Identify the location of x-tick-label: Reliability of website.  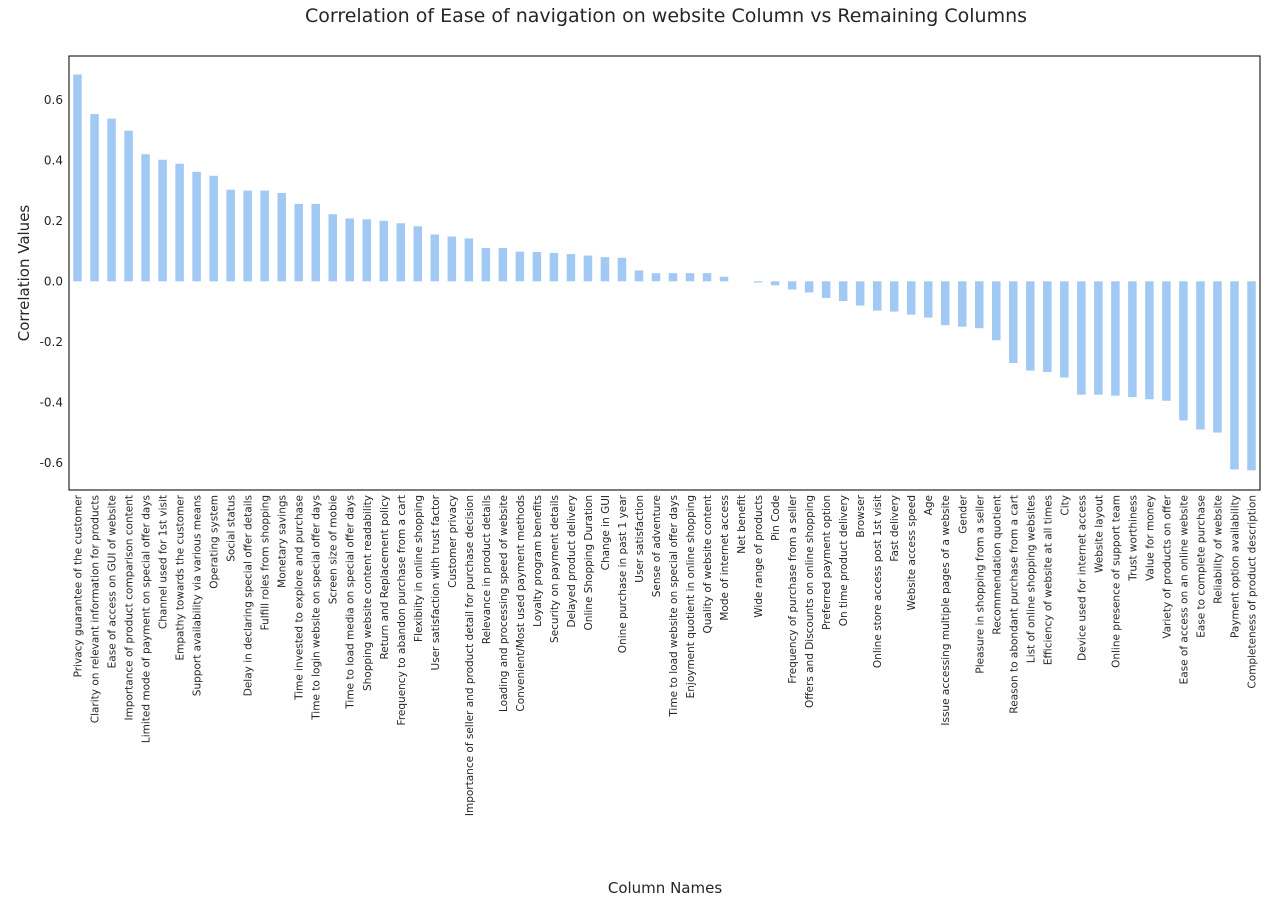
(1218, 549).